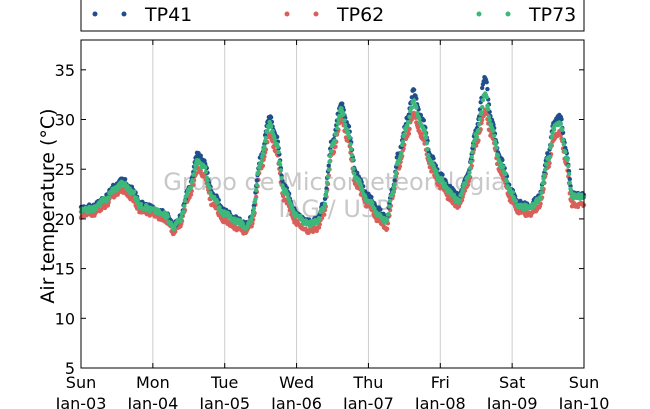 The height and width of the screenshot is (409, 650). Describe the element at coordinates (70, 368) in the screenshot. I see `y-tick-label: 5` at that location.